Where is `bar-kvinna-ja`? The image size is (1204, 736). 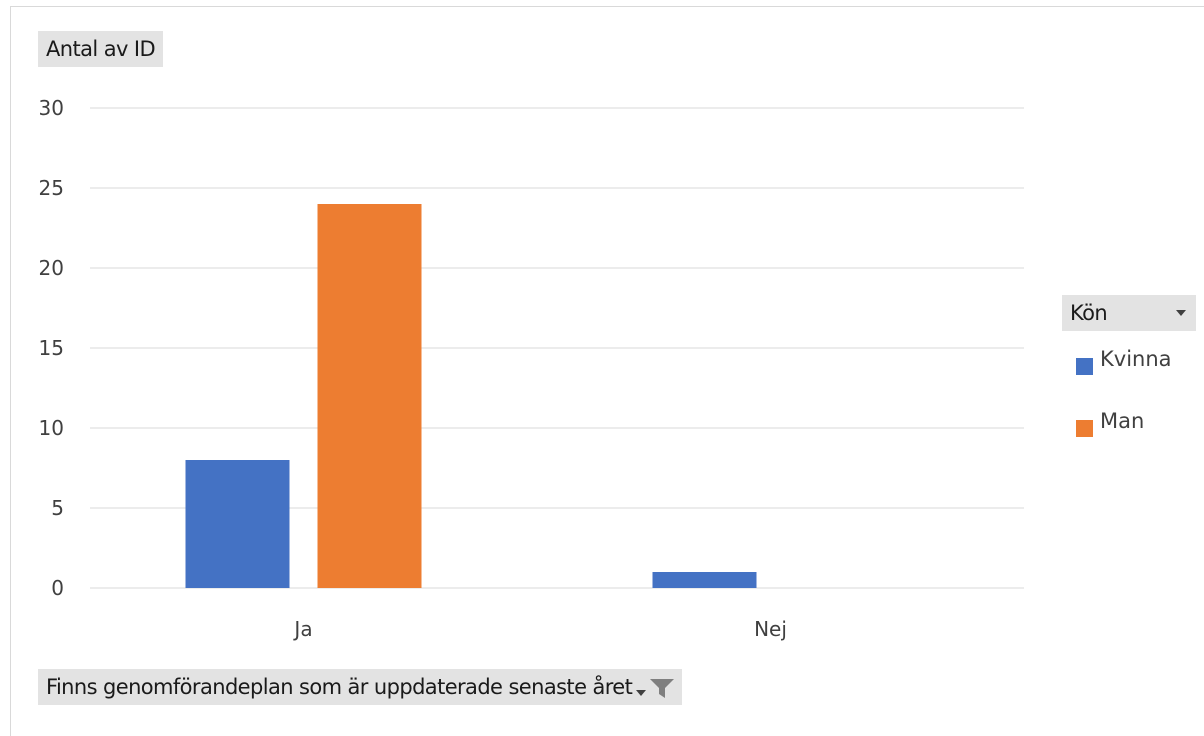
bar-kvinna-ja is located at coordinates (237, 524).